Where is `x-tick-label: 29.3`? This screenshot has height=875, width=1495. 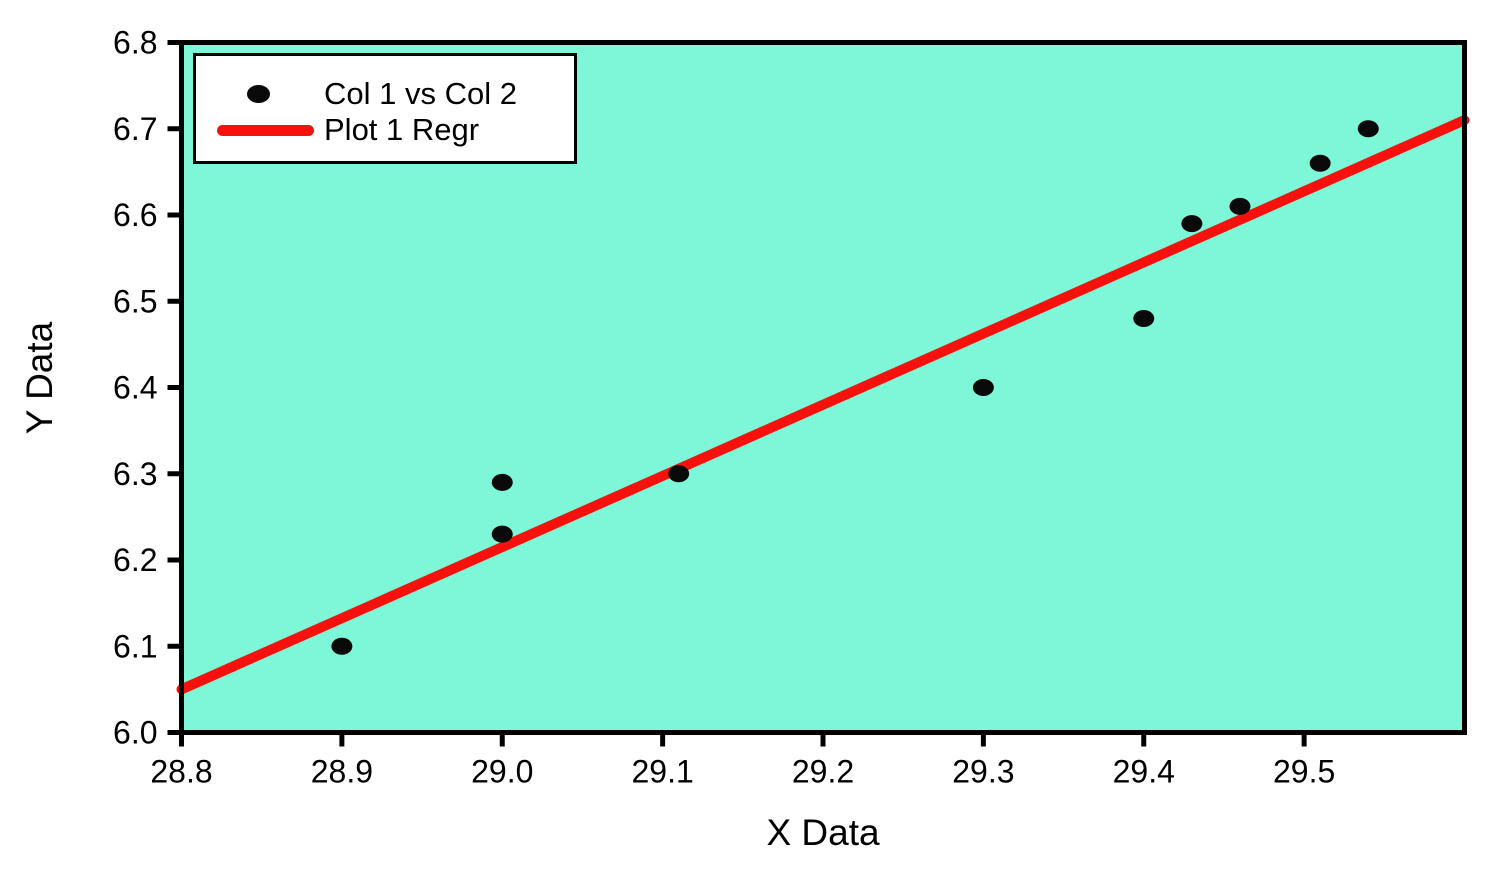 x-tick-label: 29.3 is located at coordinates (983, 772).